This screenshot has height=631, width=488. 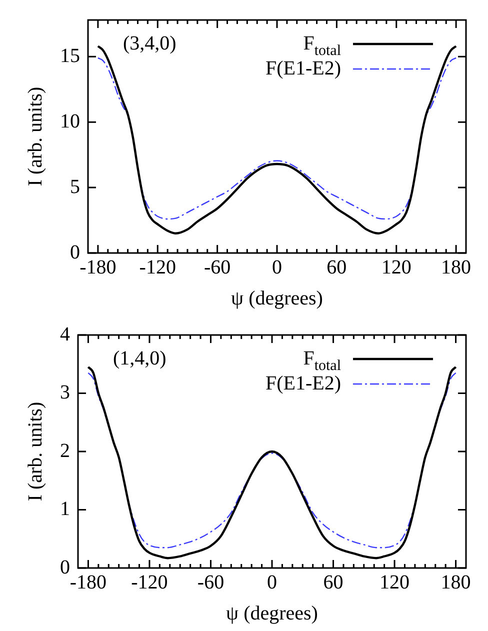 I want to click on y-tick-label: 2, so click(x=65, y=451).